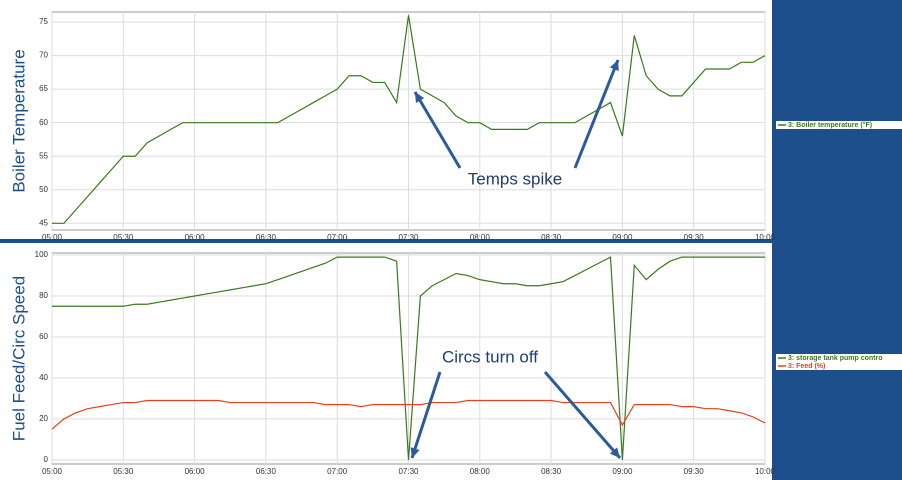  I want to click on y-tick-label: 65, so click(43, 88).